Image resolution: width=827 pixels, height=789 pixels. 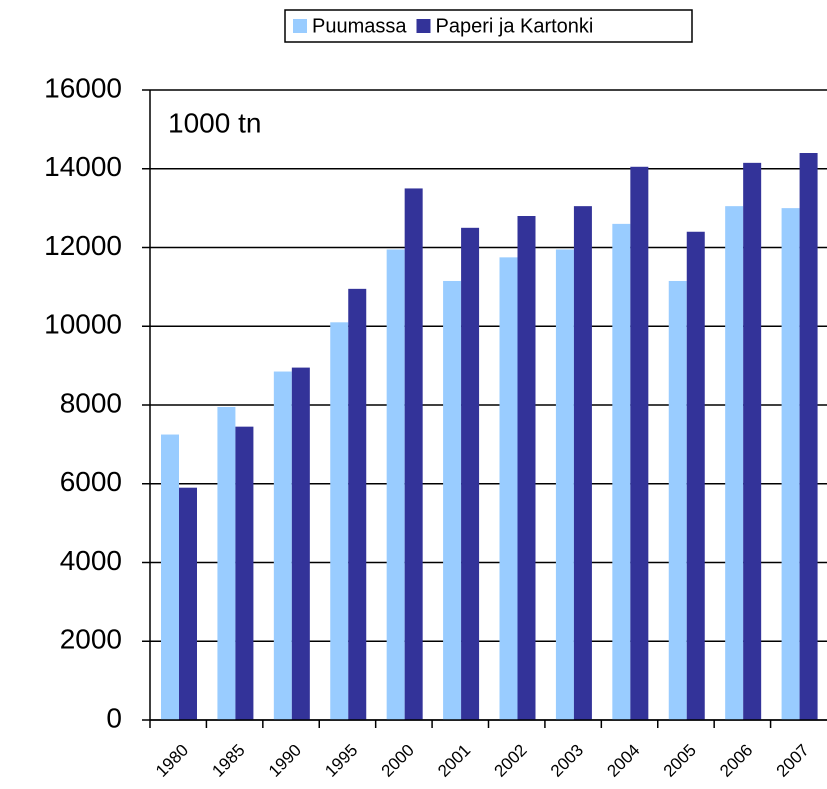 I want to click on x-tick-label: 2007, so click(x=793, y=761).